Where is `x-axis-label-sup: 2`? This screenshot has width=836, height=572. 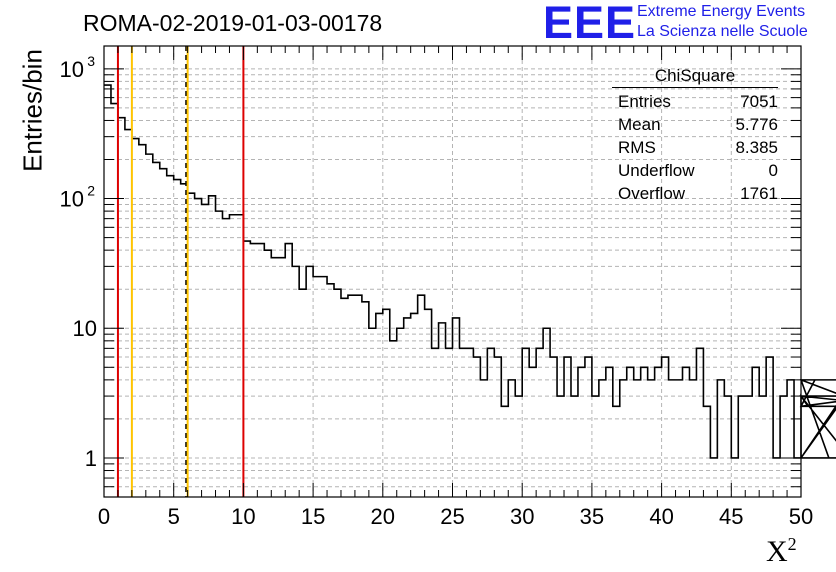 x-axis-label-sup: 2 is located at coordinates (792, 544).